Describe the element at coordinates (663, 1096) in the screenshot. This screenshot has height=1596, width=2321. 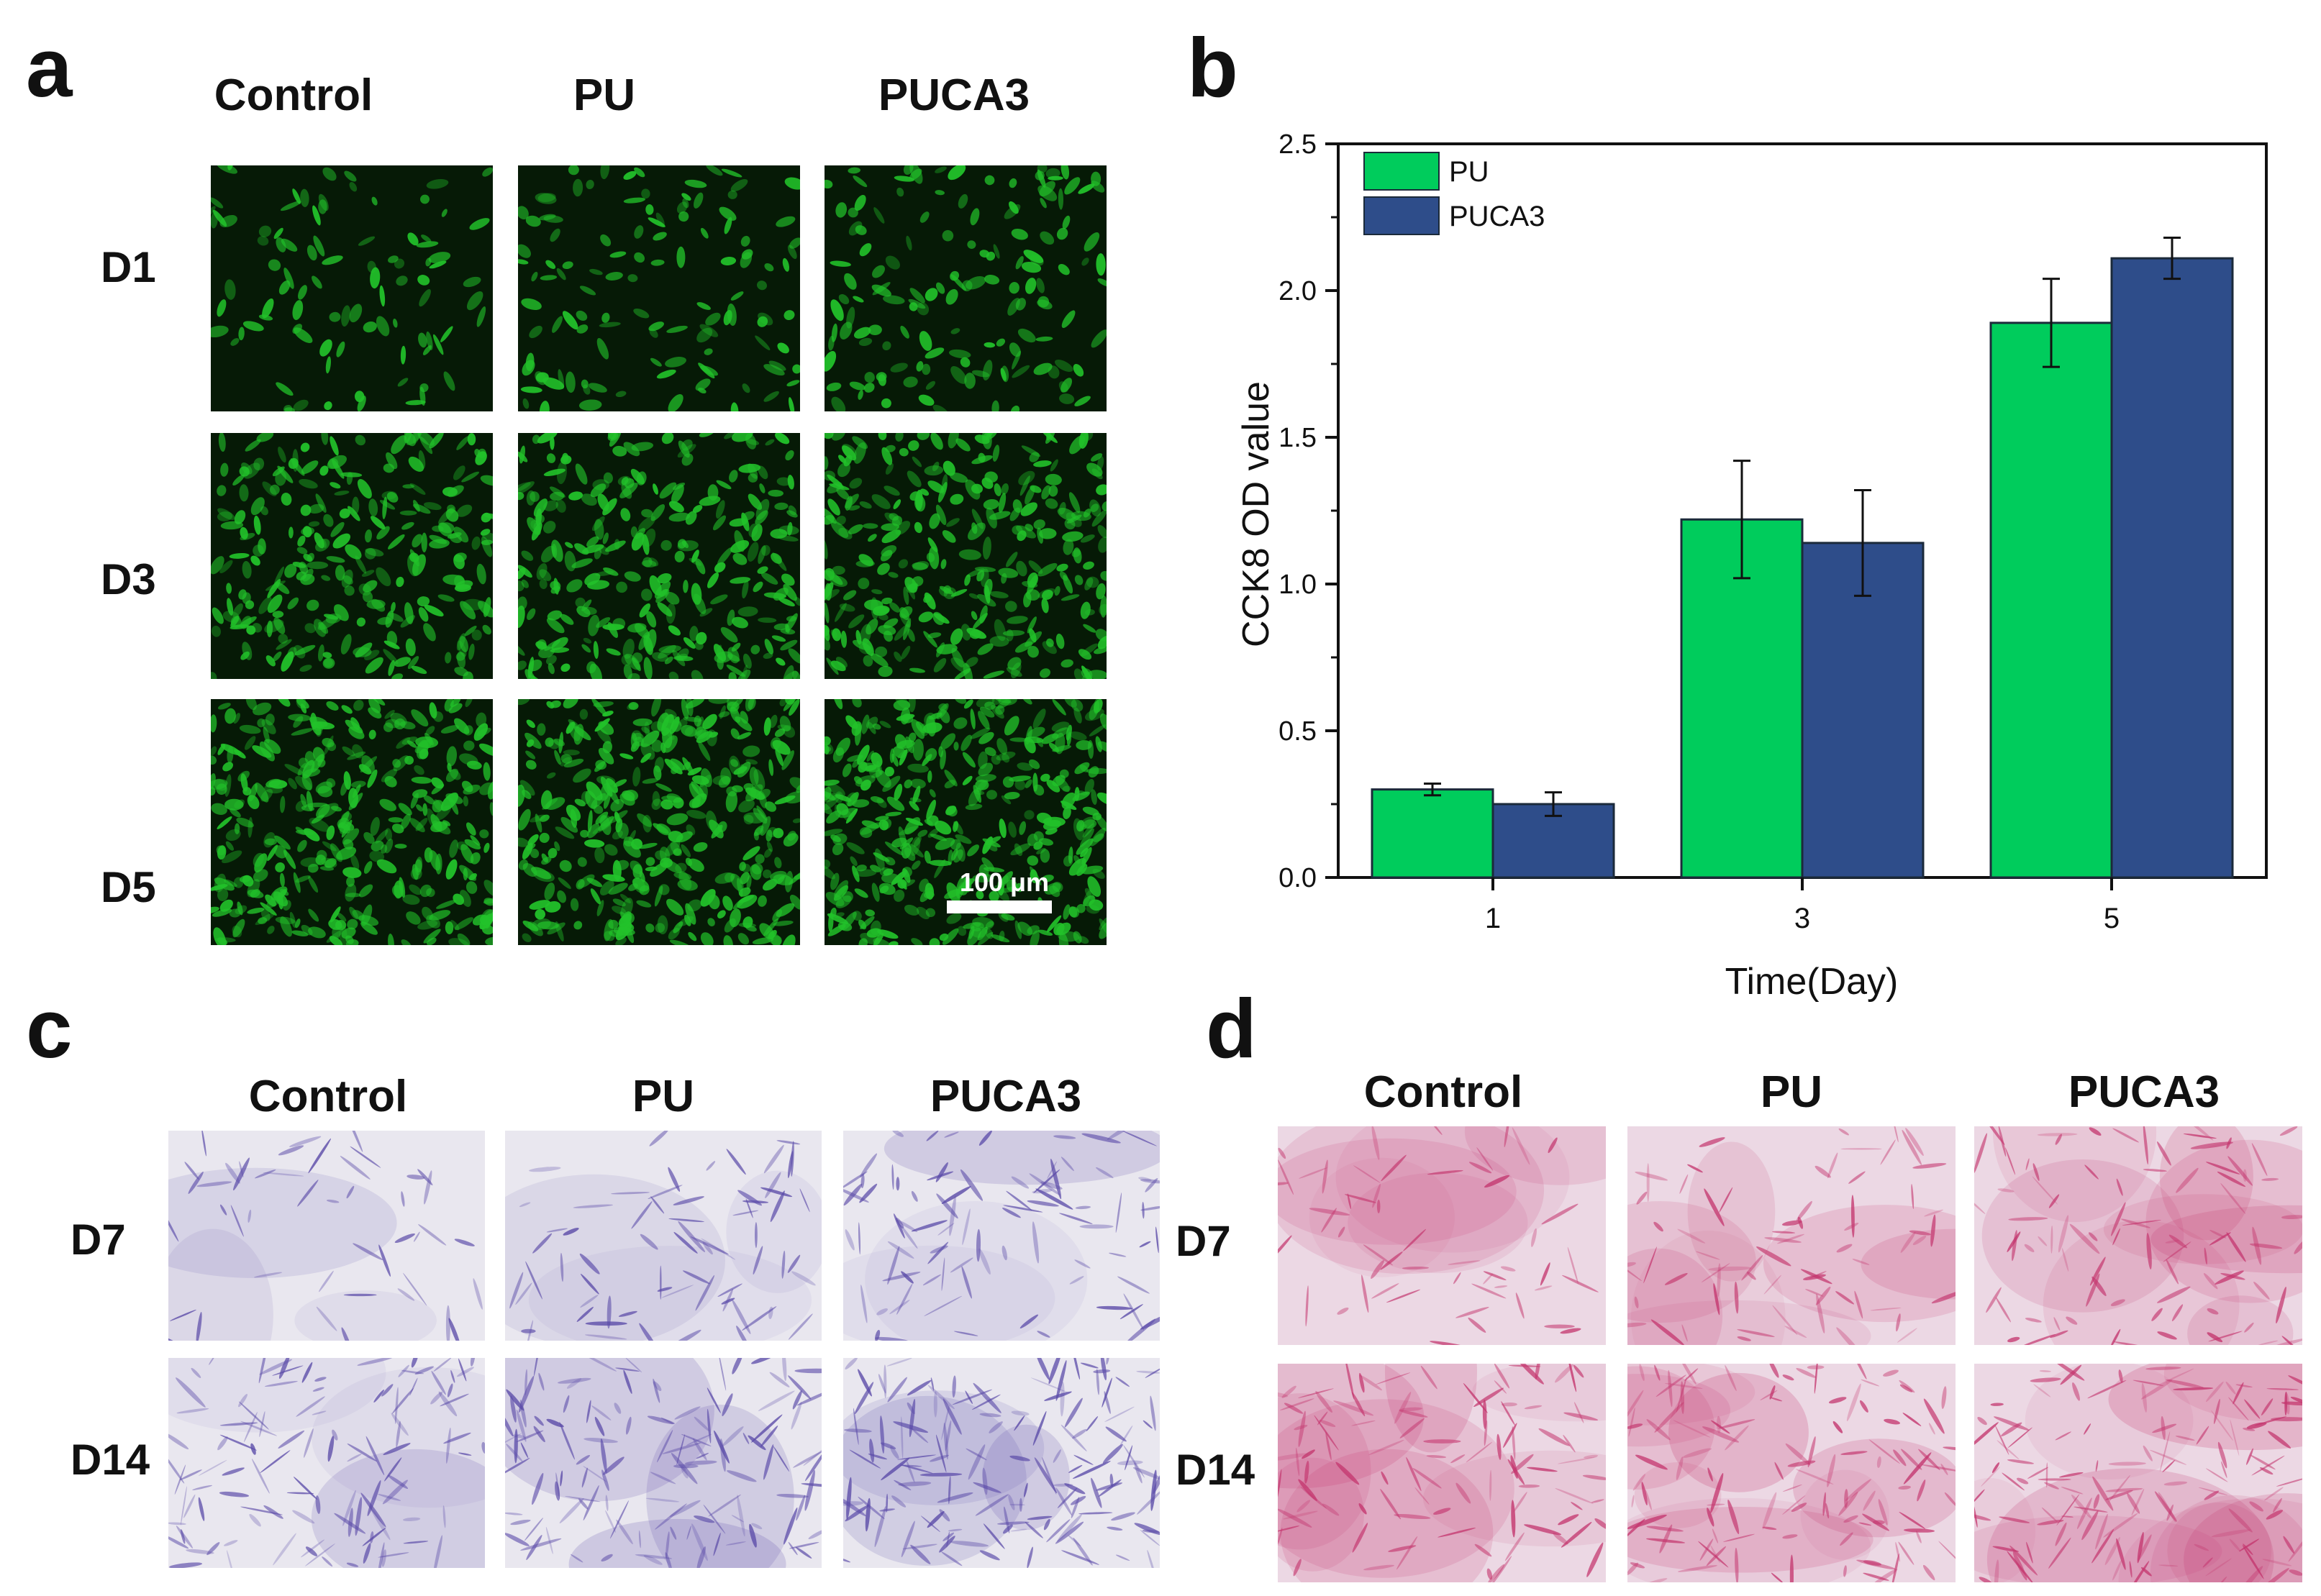
I see `panel-c-column-label-pu: PU` at that location.